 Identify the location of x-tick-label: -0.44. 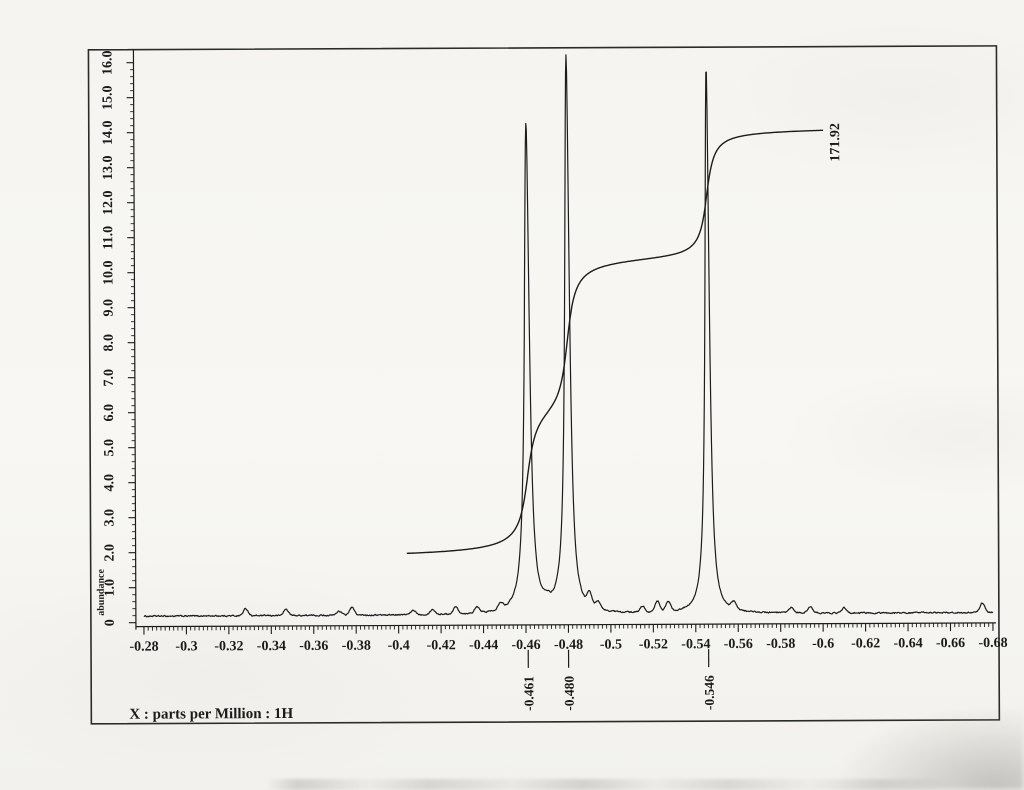
(483, 645).